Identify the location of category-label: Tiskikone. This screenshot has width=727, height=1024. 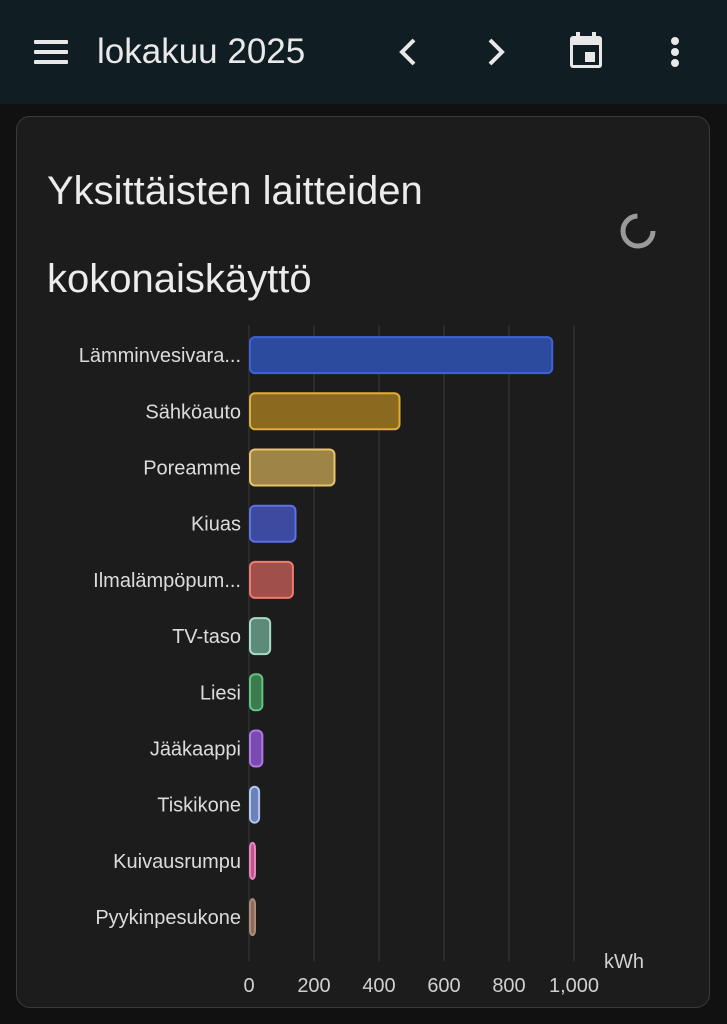
(199, 806).